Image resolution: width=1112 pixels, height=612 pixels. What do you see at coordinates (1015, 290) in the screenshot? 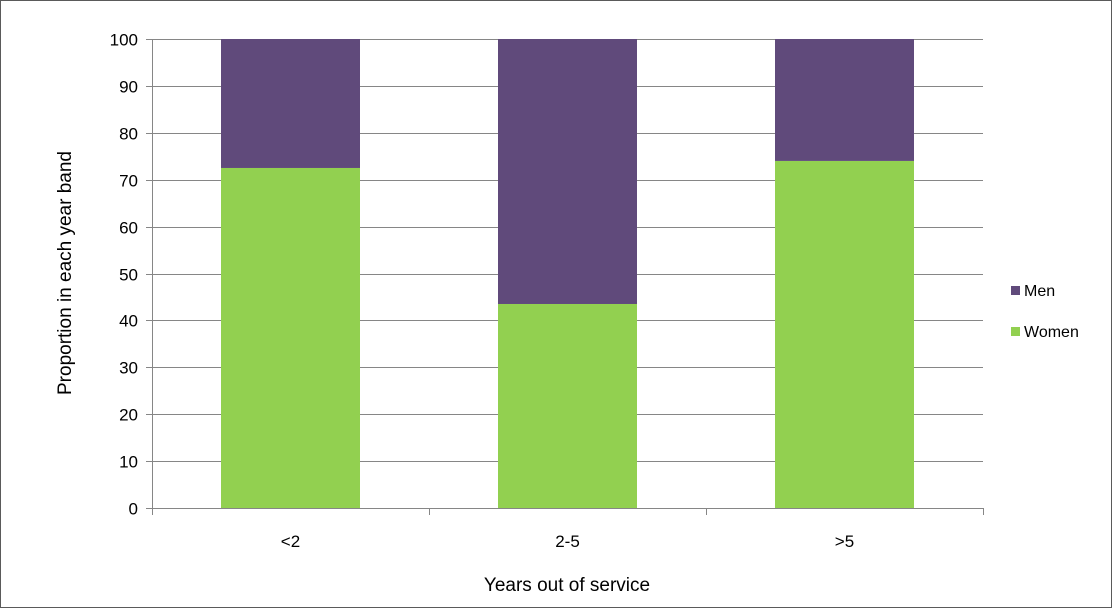
I see `legend-swatch-men` at bounding box center [1015, 290].